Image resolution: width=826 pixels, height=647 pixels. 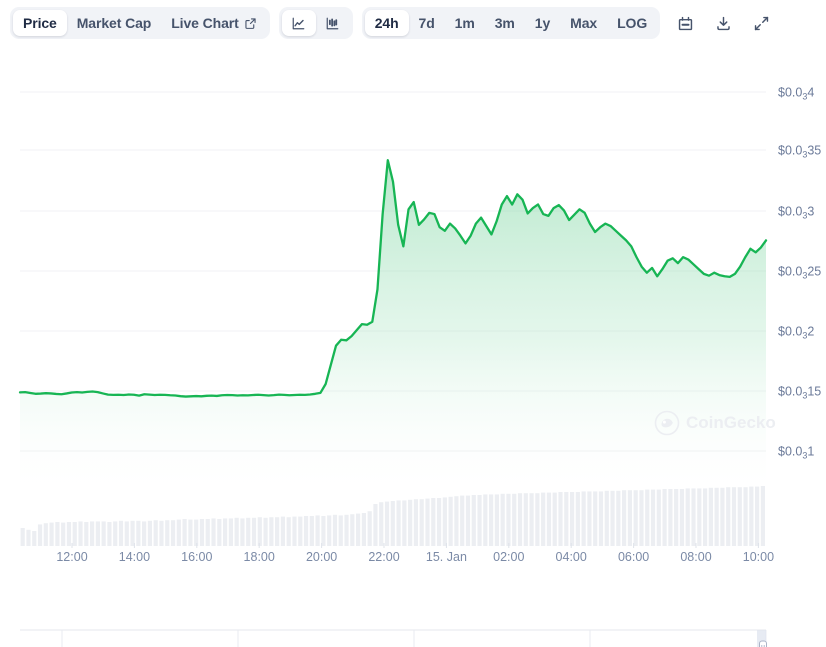 I want to click on y-axis-tick-label: $0.031, so click(x=796, y=453).